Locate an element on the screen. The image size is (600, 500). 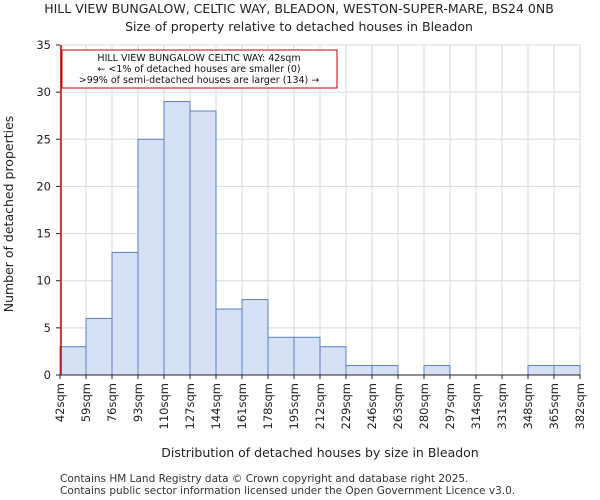
annotation-line-1: HILL VIEW BUNGALOW CELTIC WAY: 42sqm is located at coordinates (198, 58).